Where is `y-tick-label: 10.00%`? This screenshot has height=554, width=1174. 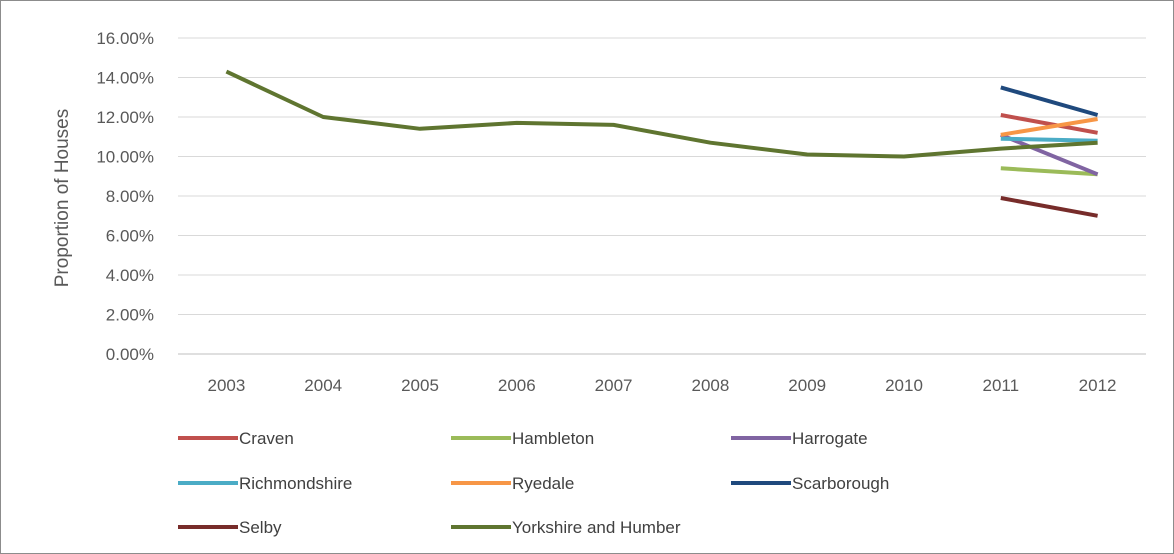 y-tick-label: 10.00% is located at coordinates (125, 157).